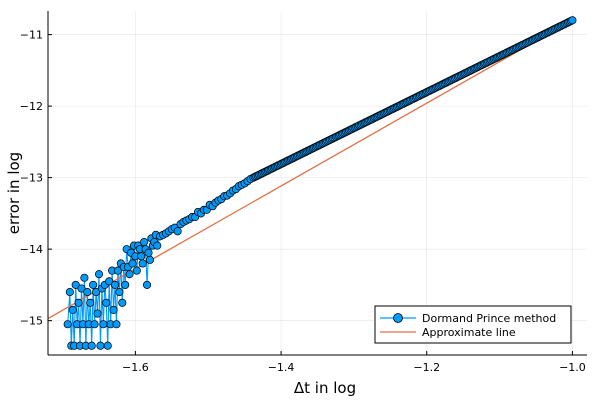 The width and height of the screenshot is (600, 400). What do you see at coordinates (398, 318) in the screenshot?
I see `legend-dp-marker` at bounding box center [398, 318].